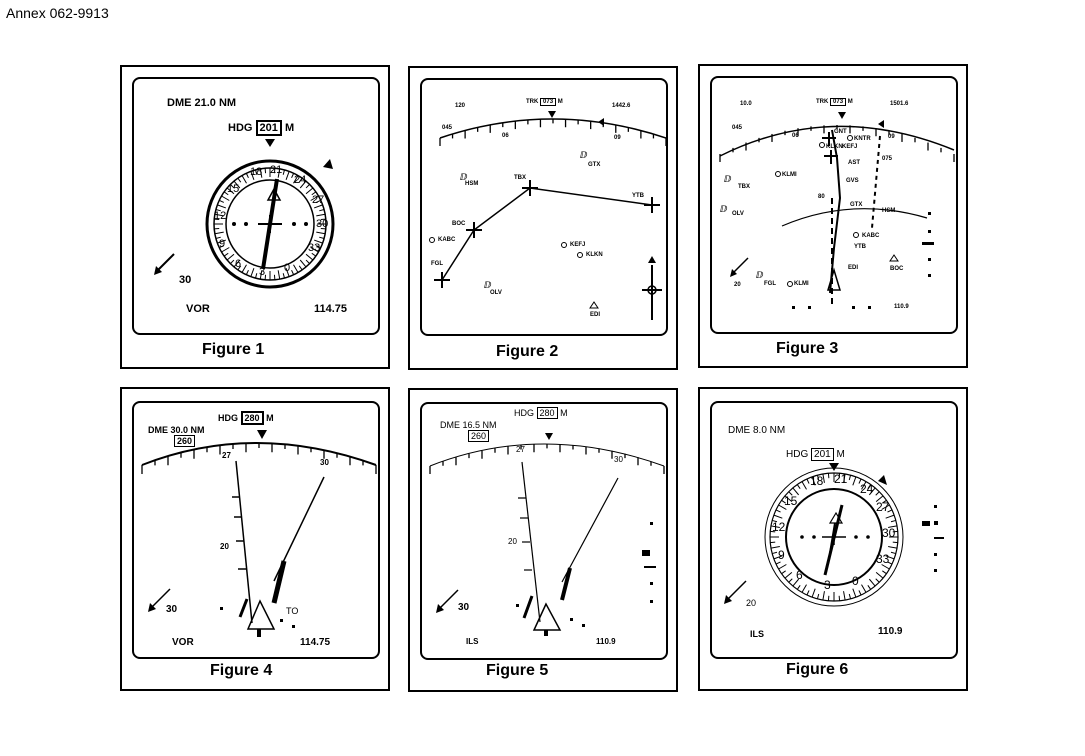 The image size is (1085, 756). Describe the element at coordinates (871, 236) in the screenshot. I see `waypoint-kabc: KABC` at that location.